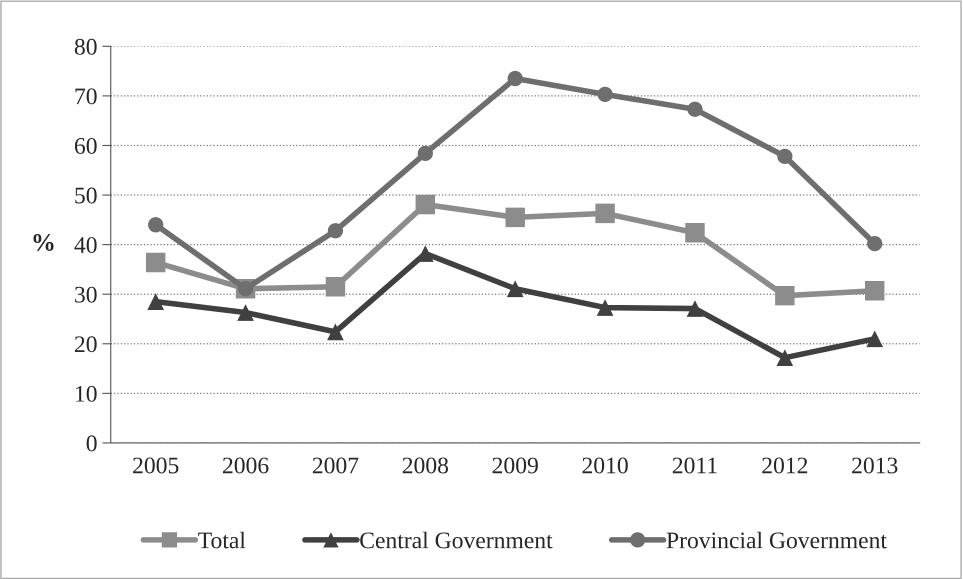  Describe the element at coordinates (85, 146) in the screenshot. I see `y-tick-label: 60` at that location.